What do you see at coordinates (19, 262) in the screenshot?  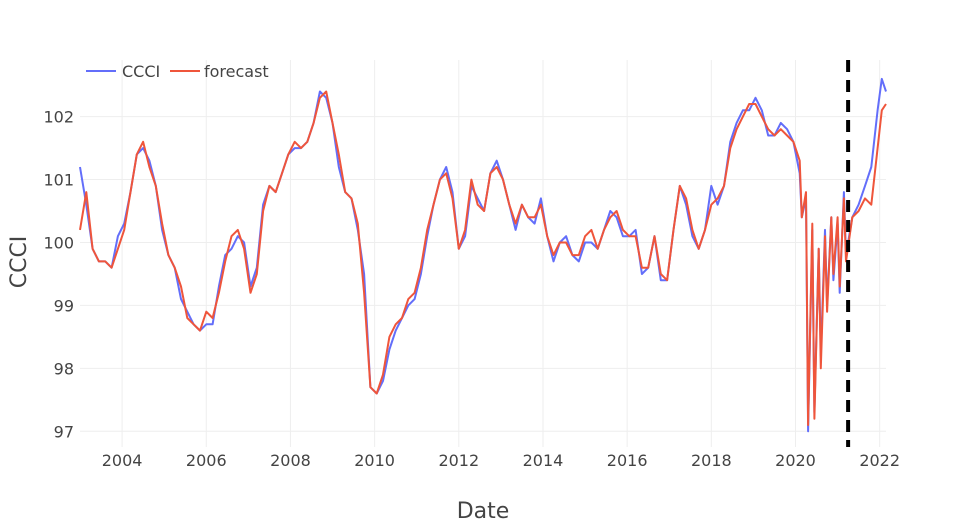 I see `y-axis-title: CCCI` at bounding box center [19, 262].